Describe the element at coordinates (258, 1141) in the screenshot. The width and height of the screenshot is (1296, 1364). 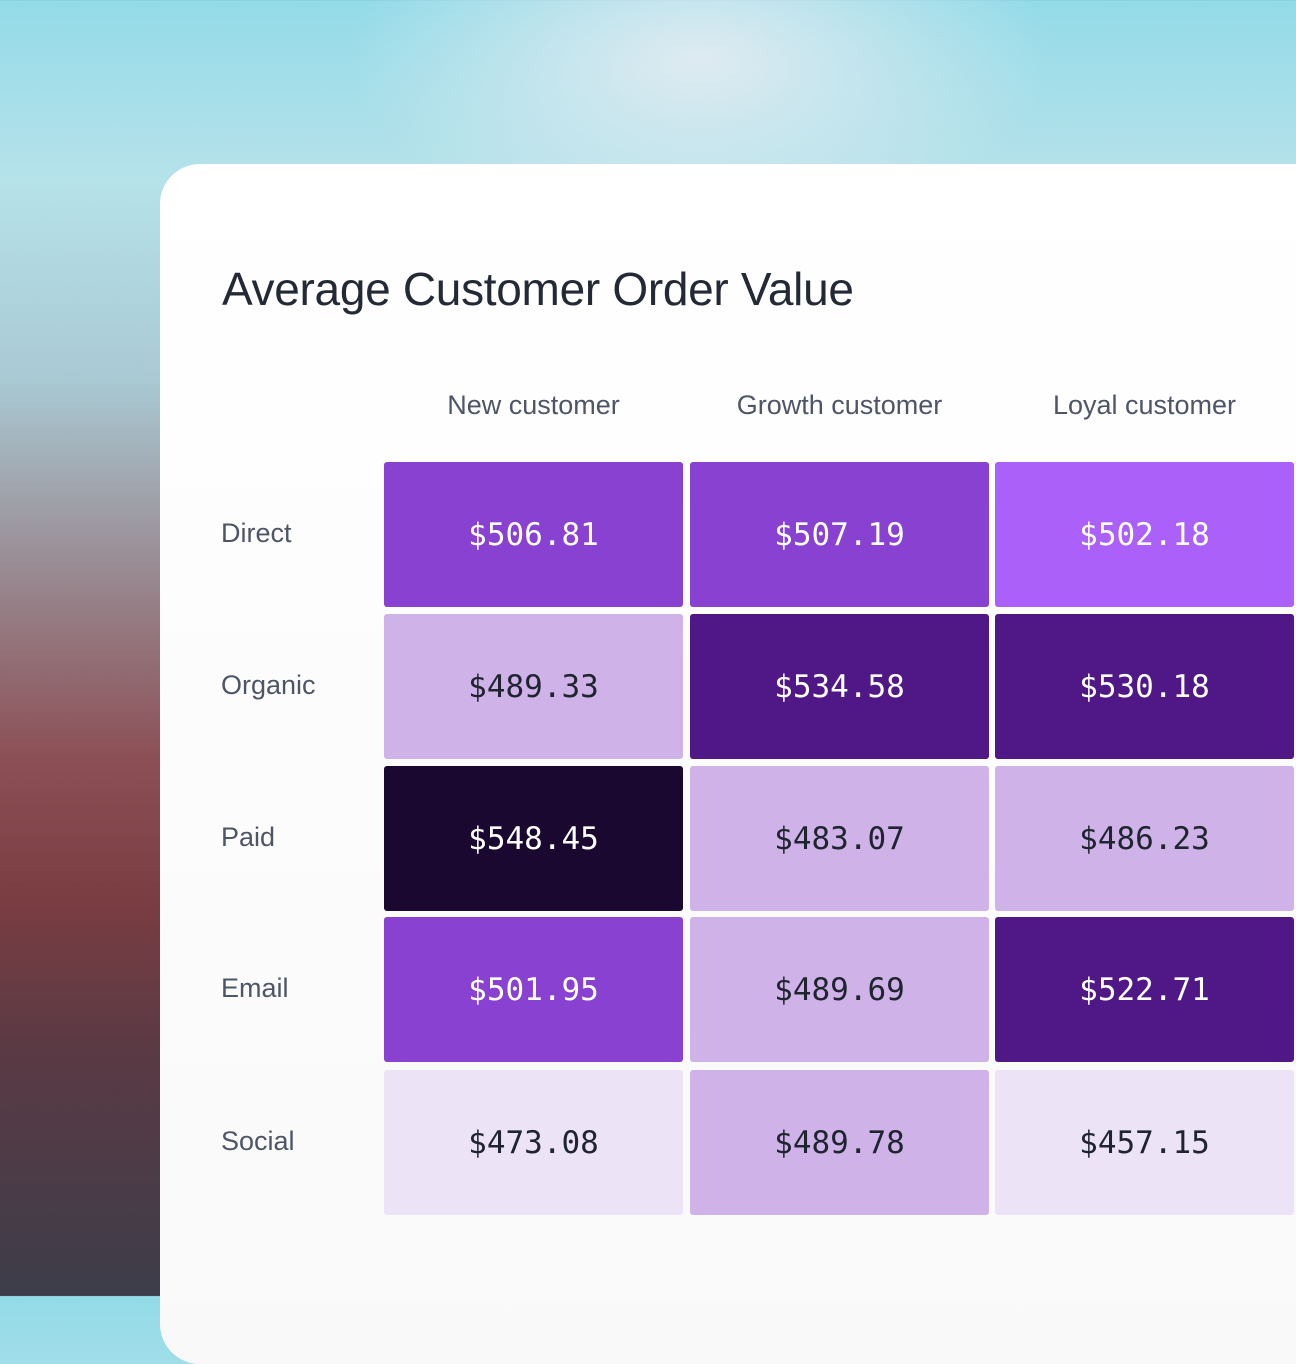
I see `row-header: Social` at that location.